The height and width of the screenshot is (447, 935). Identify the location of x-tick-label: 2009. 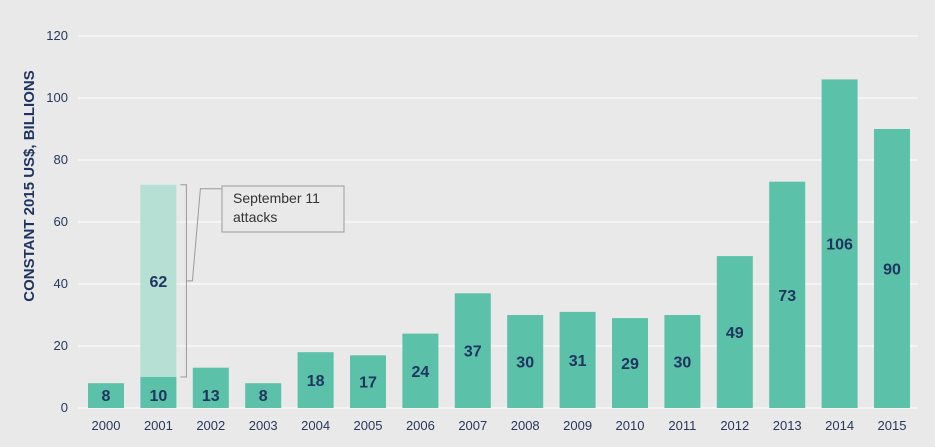
(577, 425).